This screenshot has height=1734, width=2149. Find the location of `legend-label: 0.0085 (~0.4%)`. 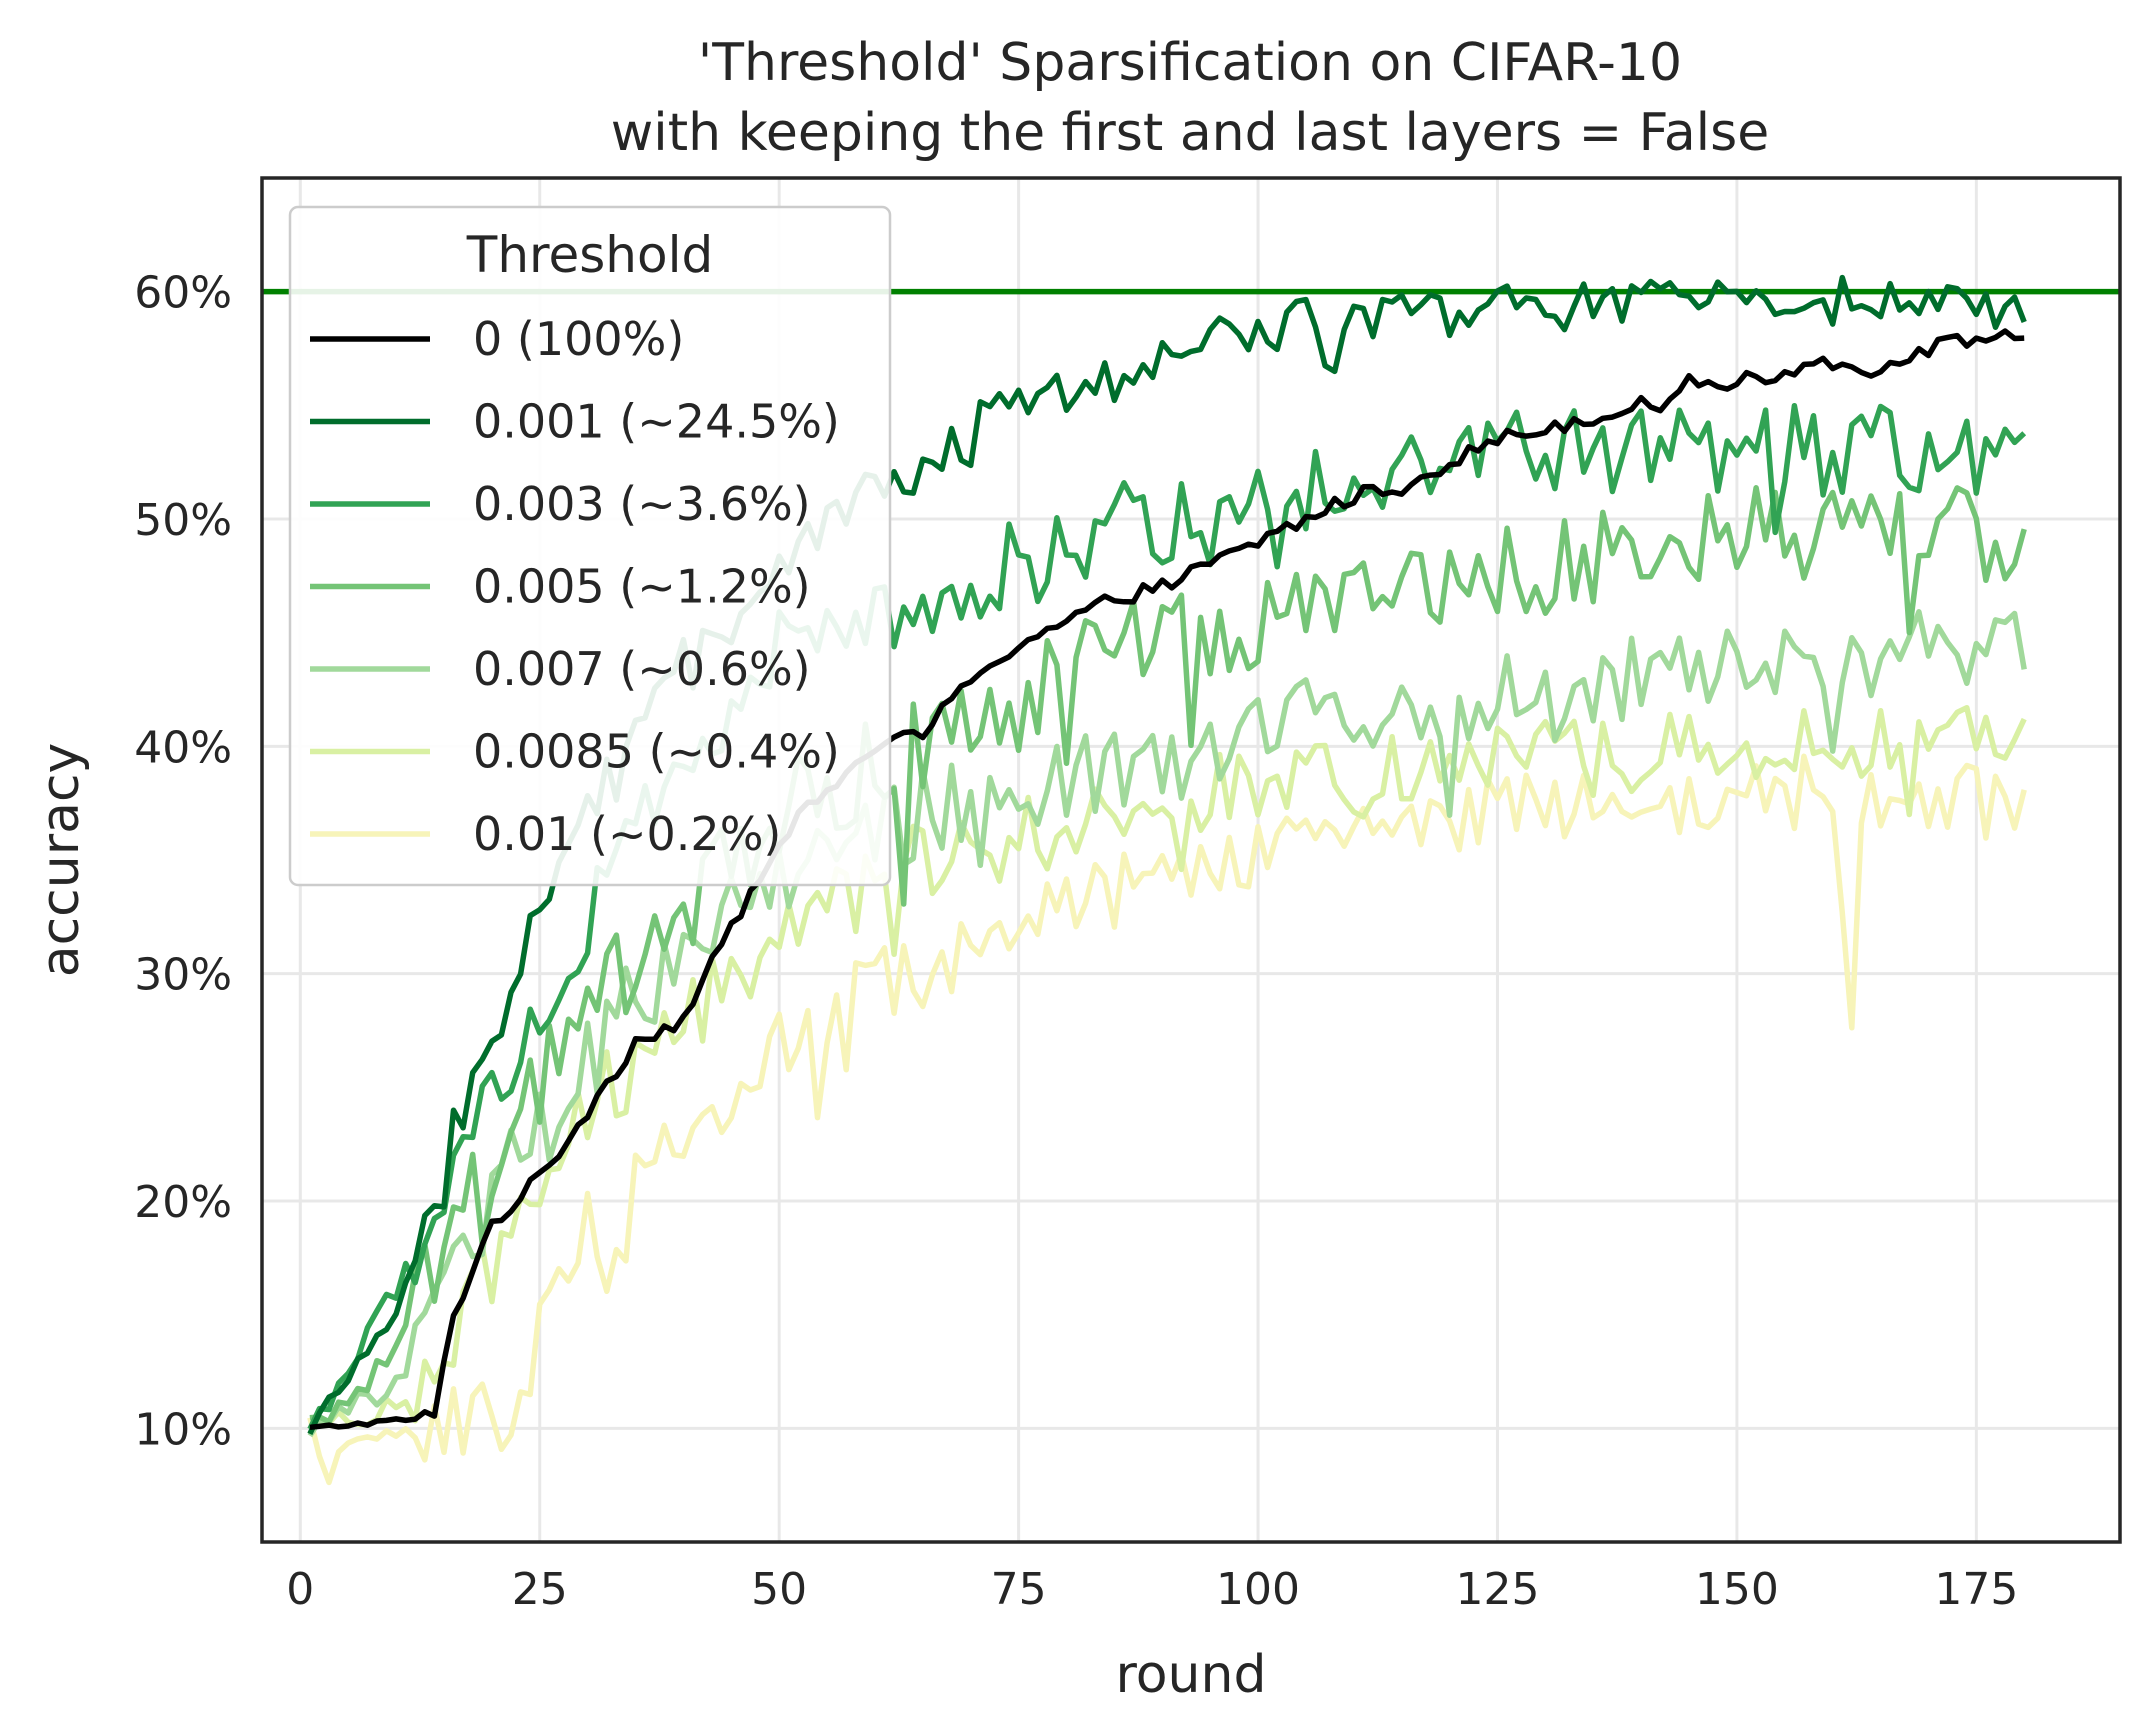

legend-label: 0.0085 (~0.4%) is located at coordinates (656, 752).